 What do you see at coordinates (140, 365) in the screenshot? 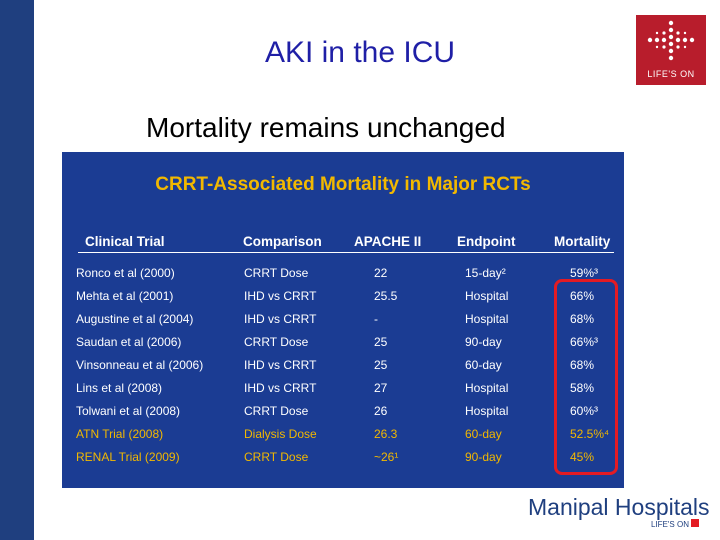
I see `cell-trial: Vinsonneau et al (2006)` at bounding box center [140, 365].